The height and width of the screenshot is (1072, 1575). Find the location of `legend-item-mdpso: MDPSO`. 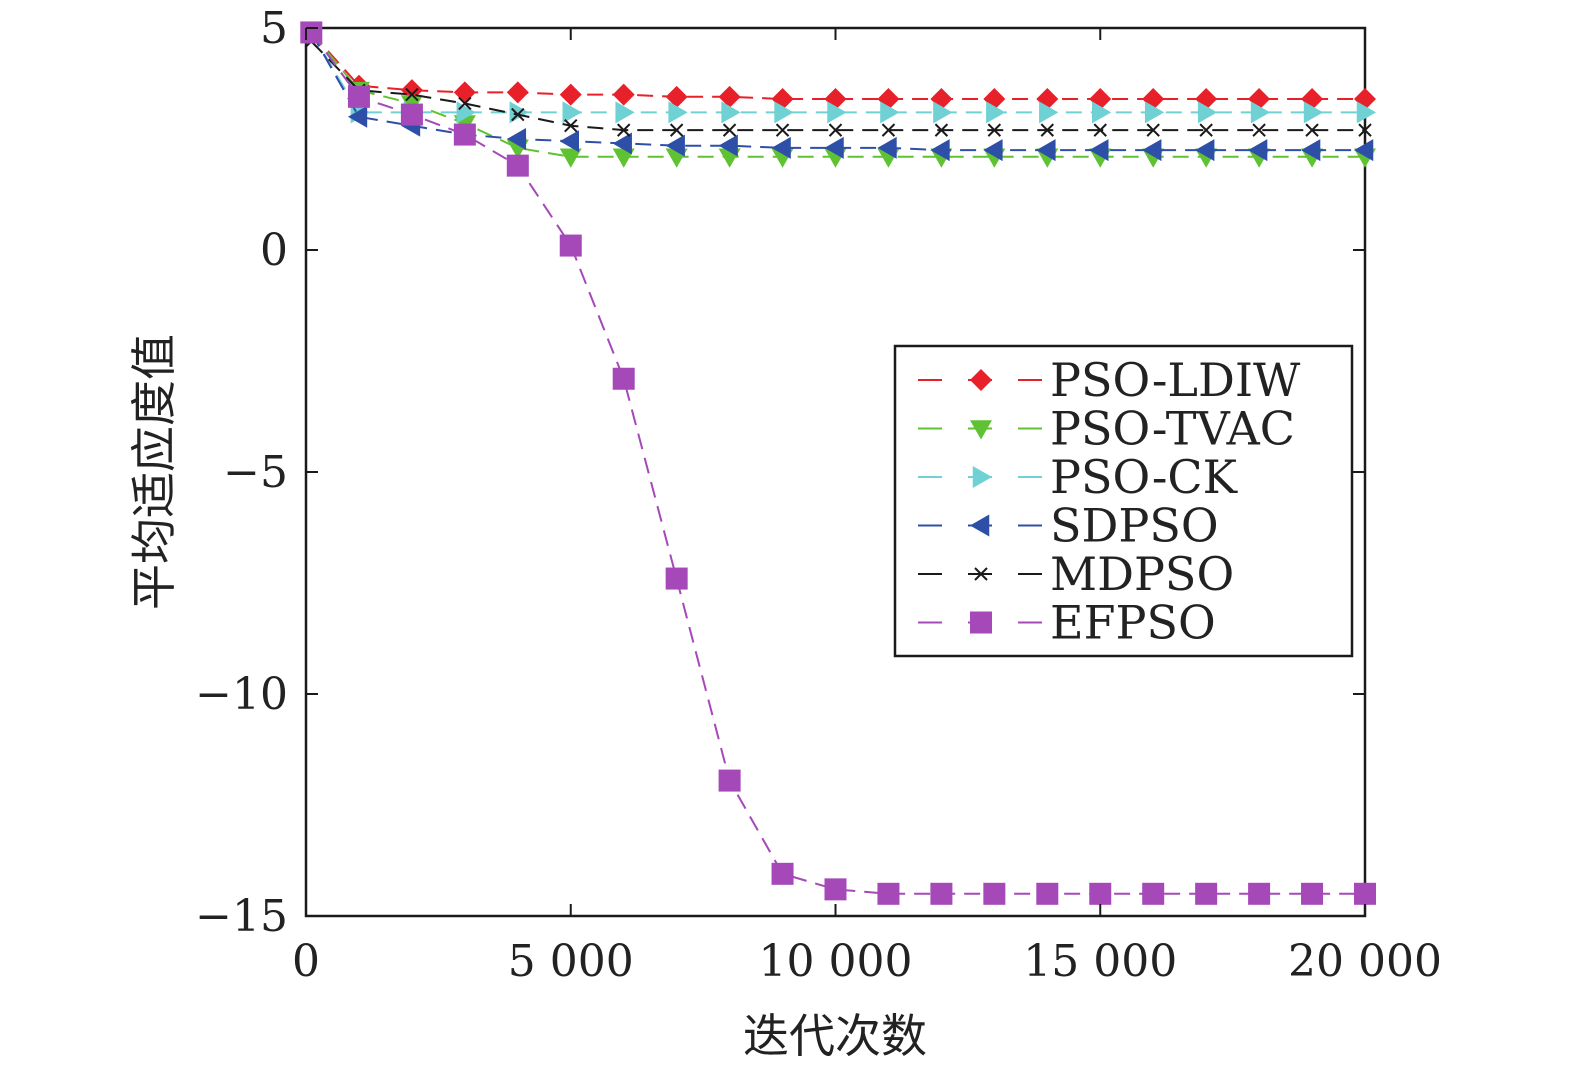

legend-item-mdpso: MDPSO is located at coordinates (1076, 574).